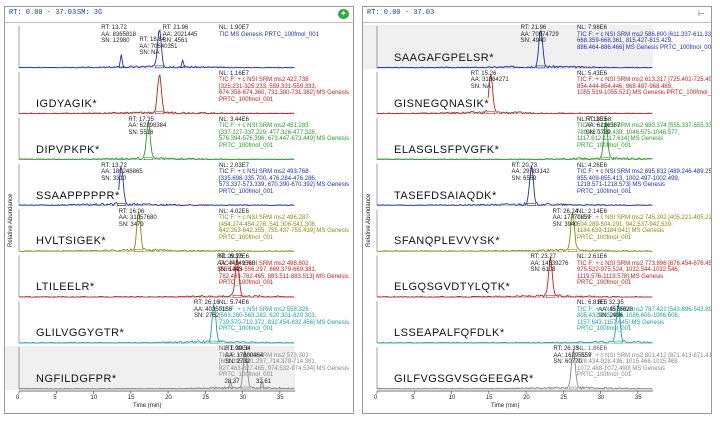 Image resolution: width=720 pixels, height=421 pixels. I want to click on header-divider, so click(537, 22).